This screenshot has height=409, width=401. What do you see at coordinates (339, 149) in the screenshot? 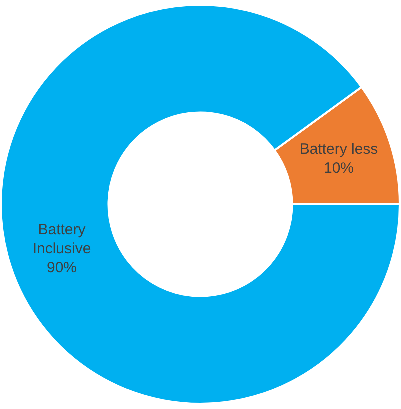
I see `slice-label: Battery less` at bounding box center [339, 149].